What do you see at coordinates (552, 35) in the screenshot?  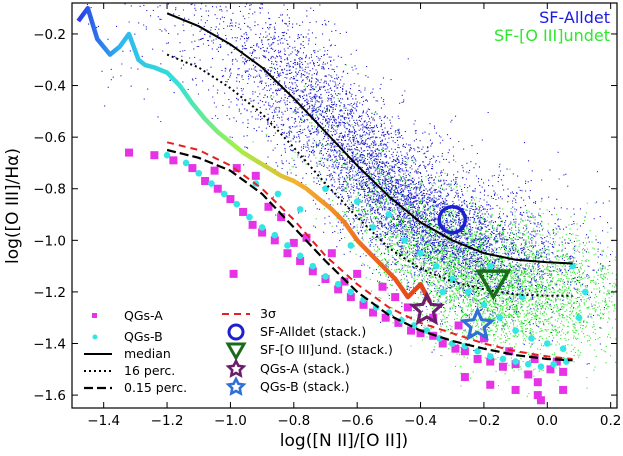 I see `label-sf-oiii-undet: SF-[O III]undet` at bounding box center [552, 35].